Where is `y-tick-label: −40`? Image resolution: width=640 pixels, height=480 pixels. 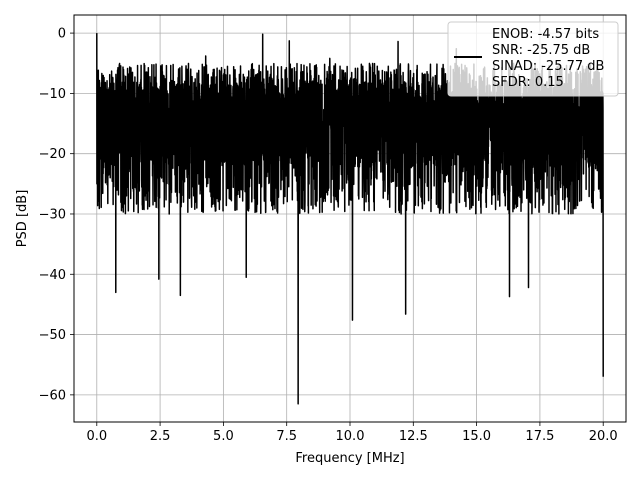 y-tick-label: −40 is located at coordinates (52, 275).